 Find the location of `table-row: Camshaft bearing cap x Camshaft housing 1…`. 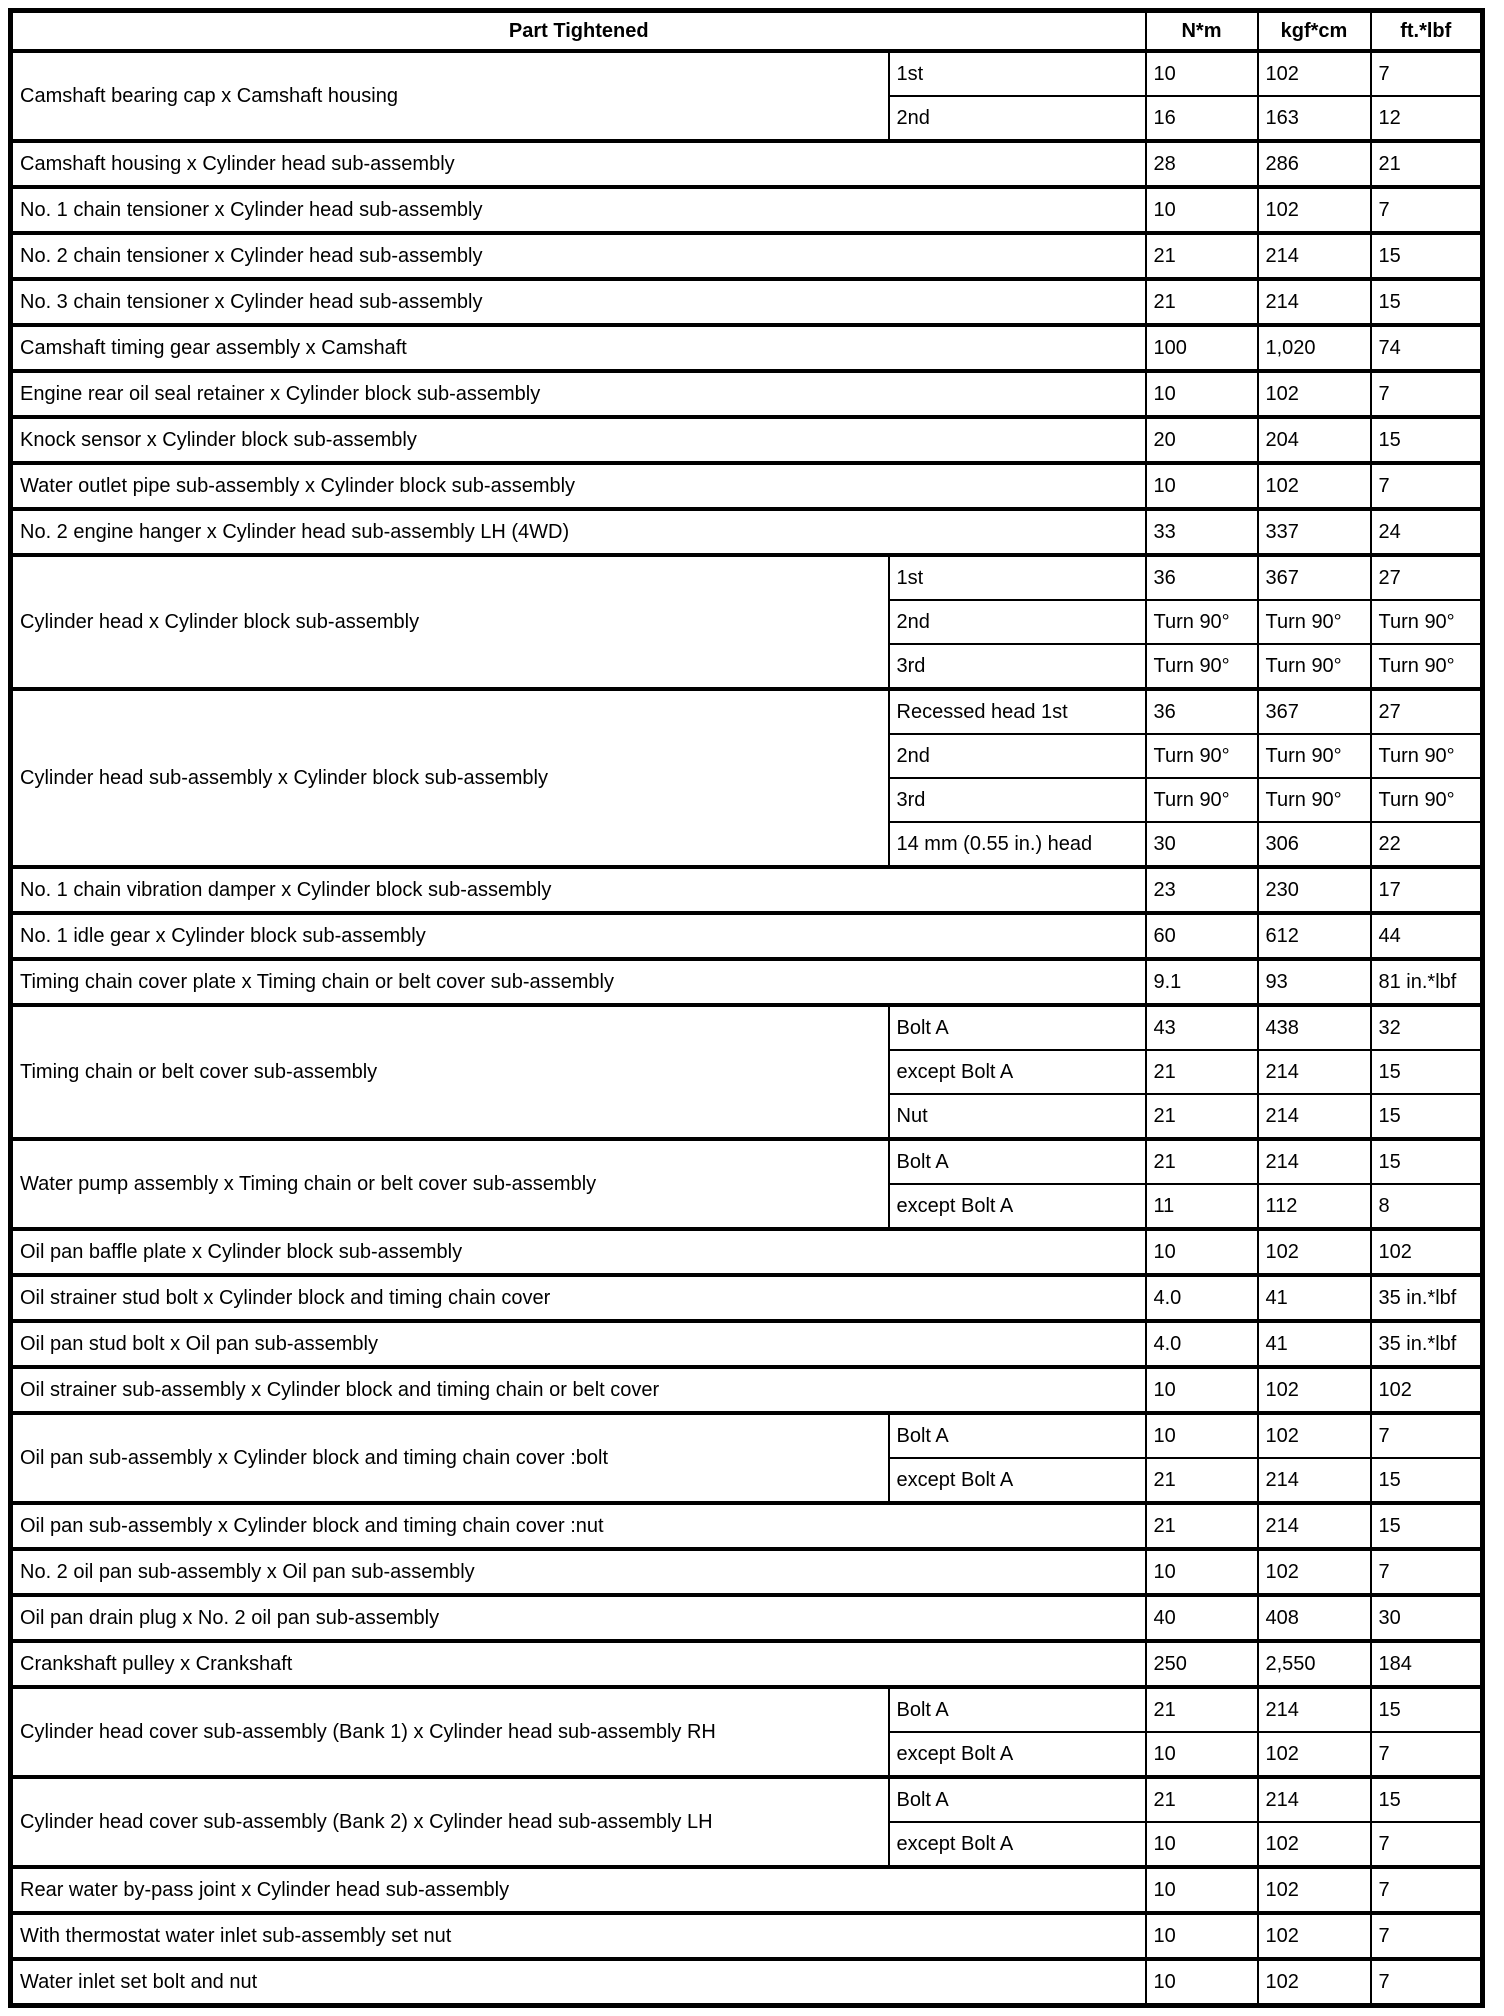

table-row: Camshaft bearing cap x Camshaft housing 1… is located at coordinates (746, 95).